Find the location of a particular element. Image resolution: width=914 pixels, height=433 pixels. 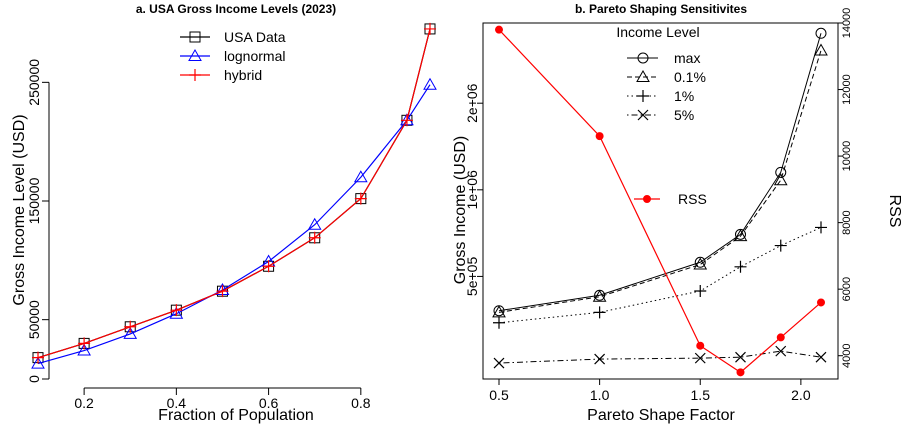

panel-b-xlabel: Pareto Shape Factor is located at coordinates (661, 415).